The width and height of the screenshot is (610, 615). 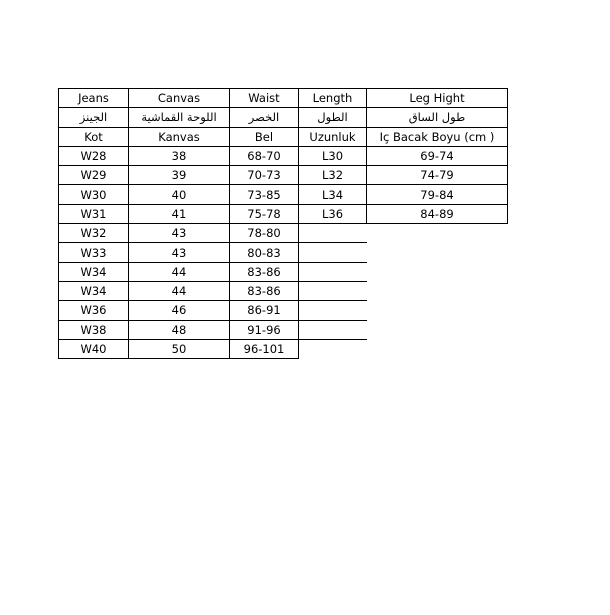 I want to click on length-cell: L32, so click(x=332, y=175).